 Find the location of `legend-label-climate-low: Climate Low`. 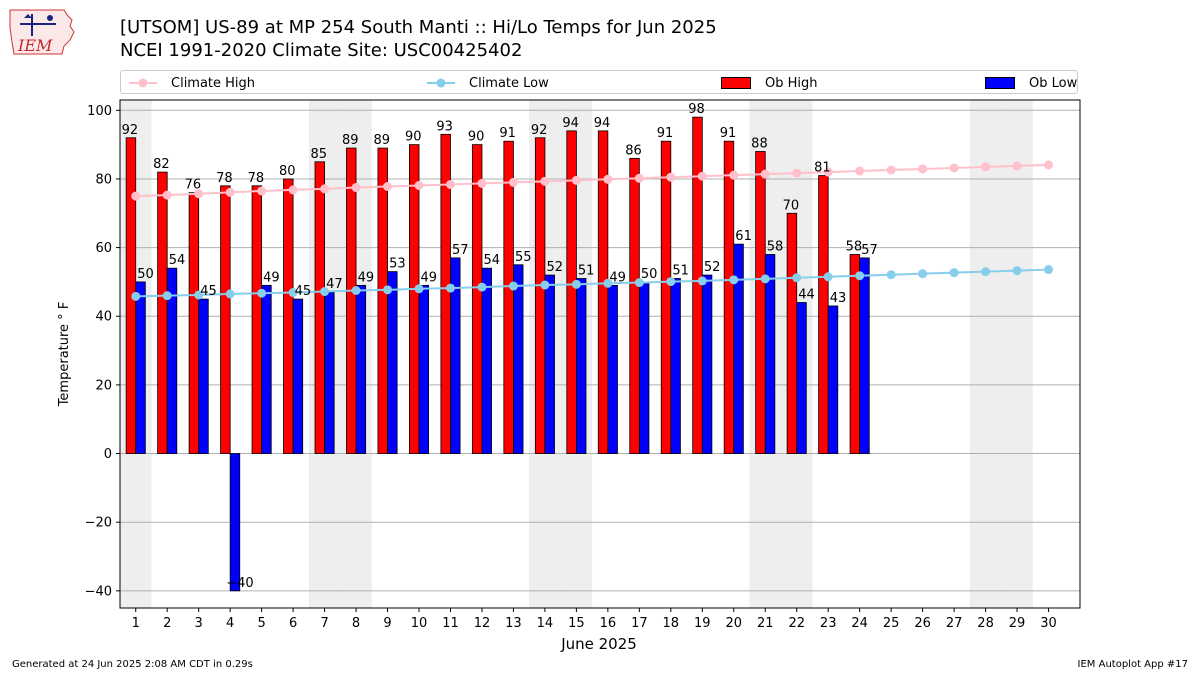

legend-label-climate-low: Climate Low is located at coordinates (509, 83).